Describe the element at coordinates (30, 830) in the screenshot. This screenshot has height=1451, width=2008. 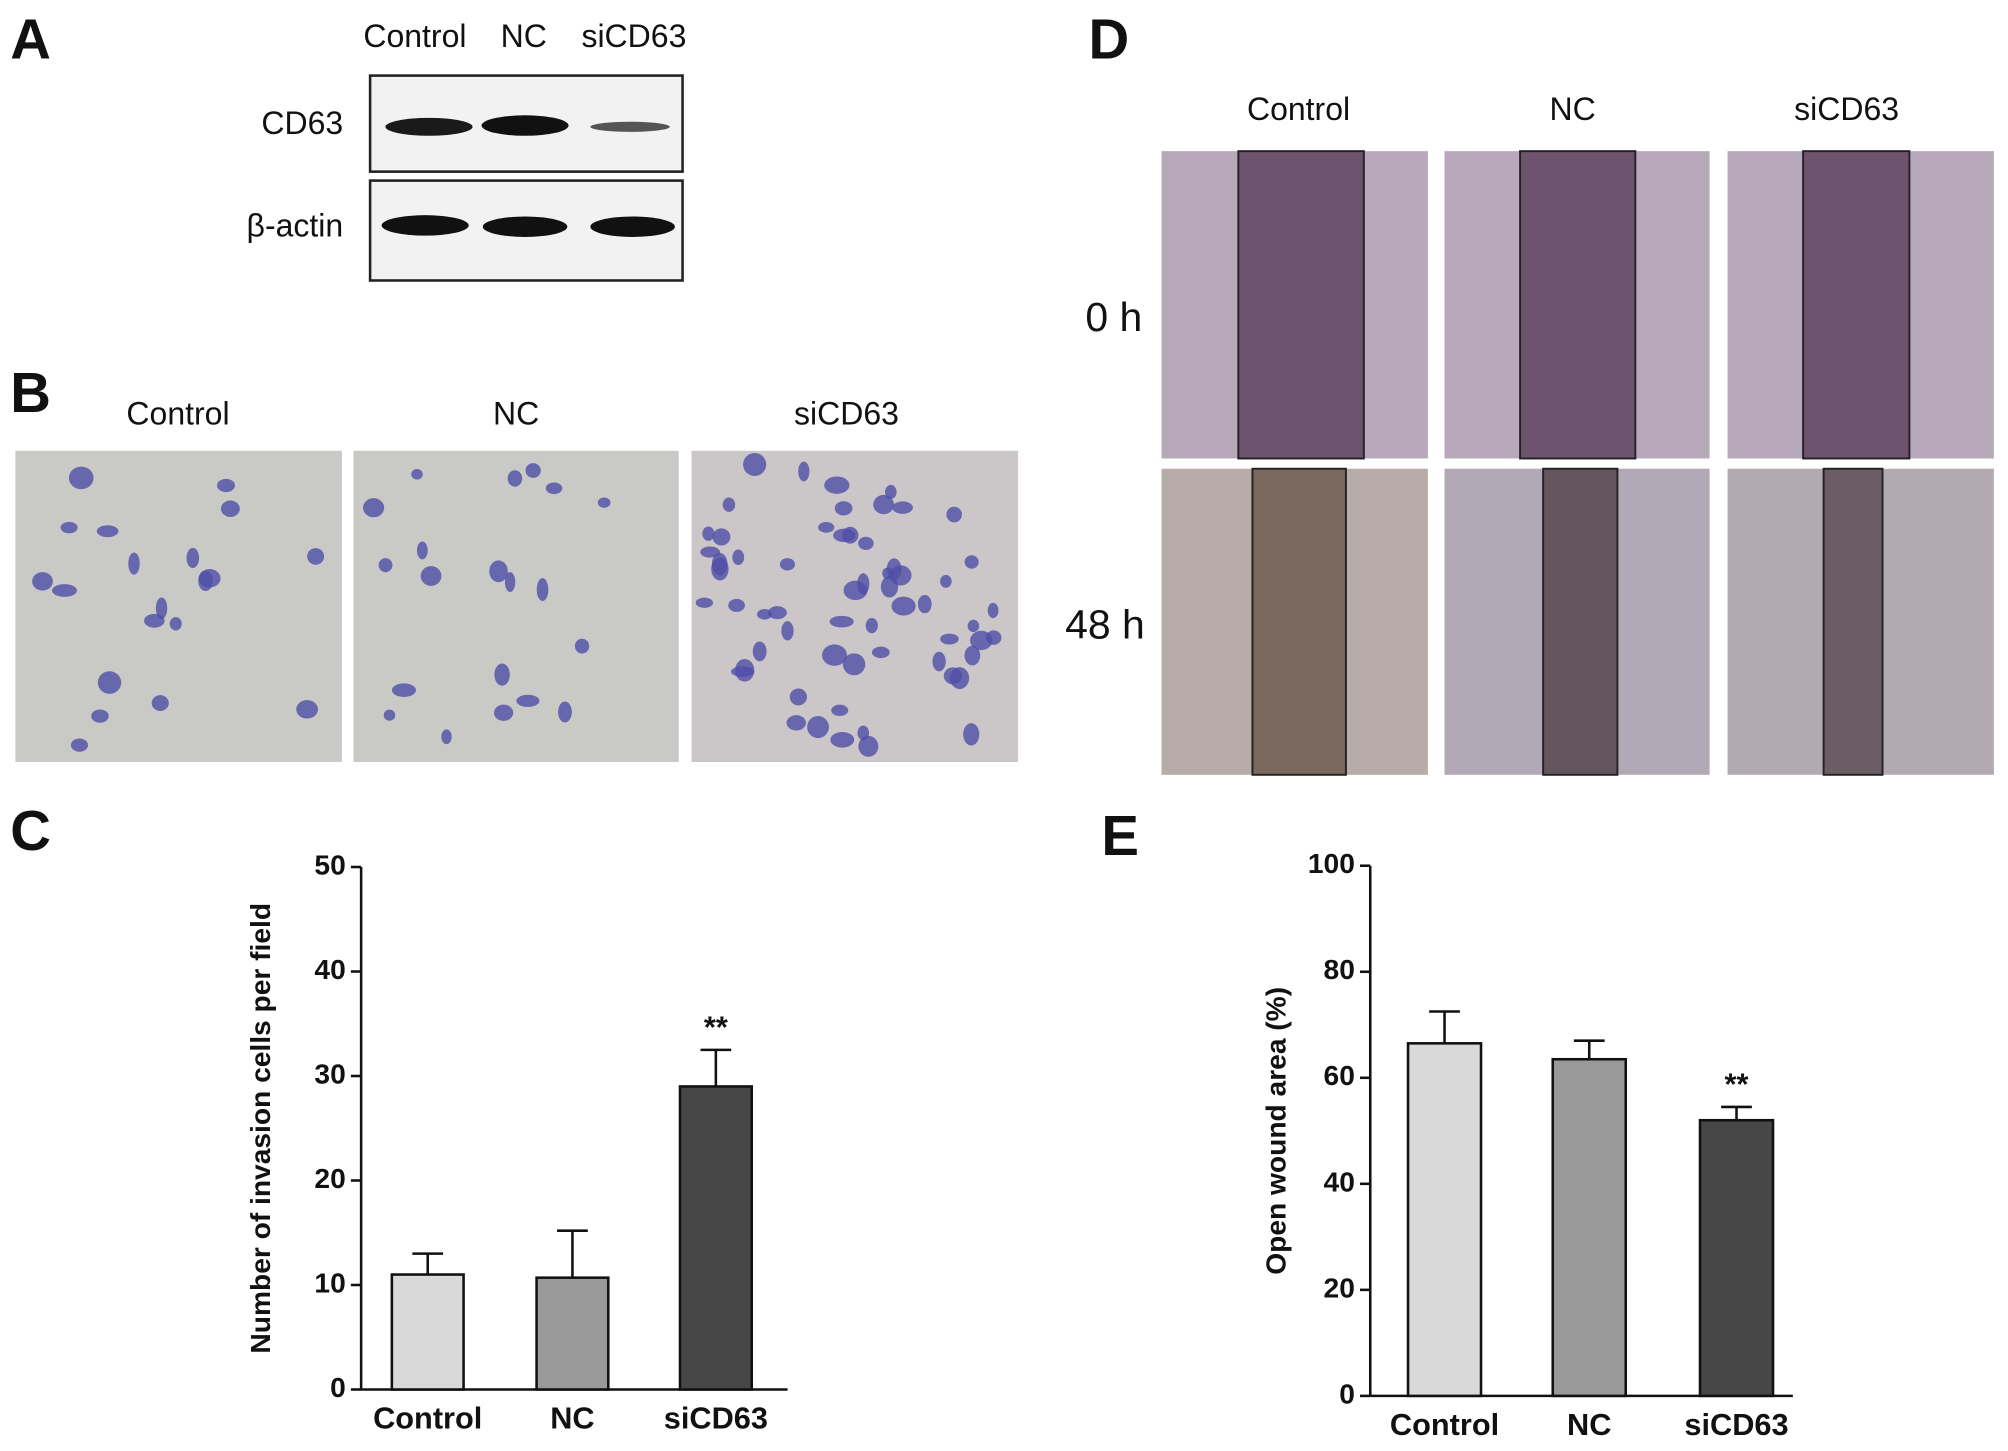
I see `panel-label: C` at that location.